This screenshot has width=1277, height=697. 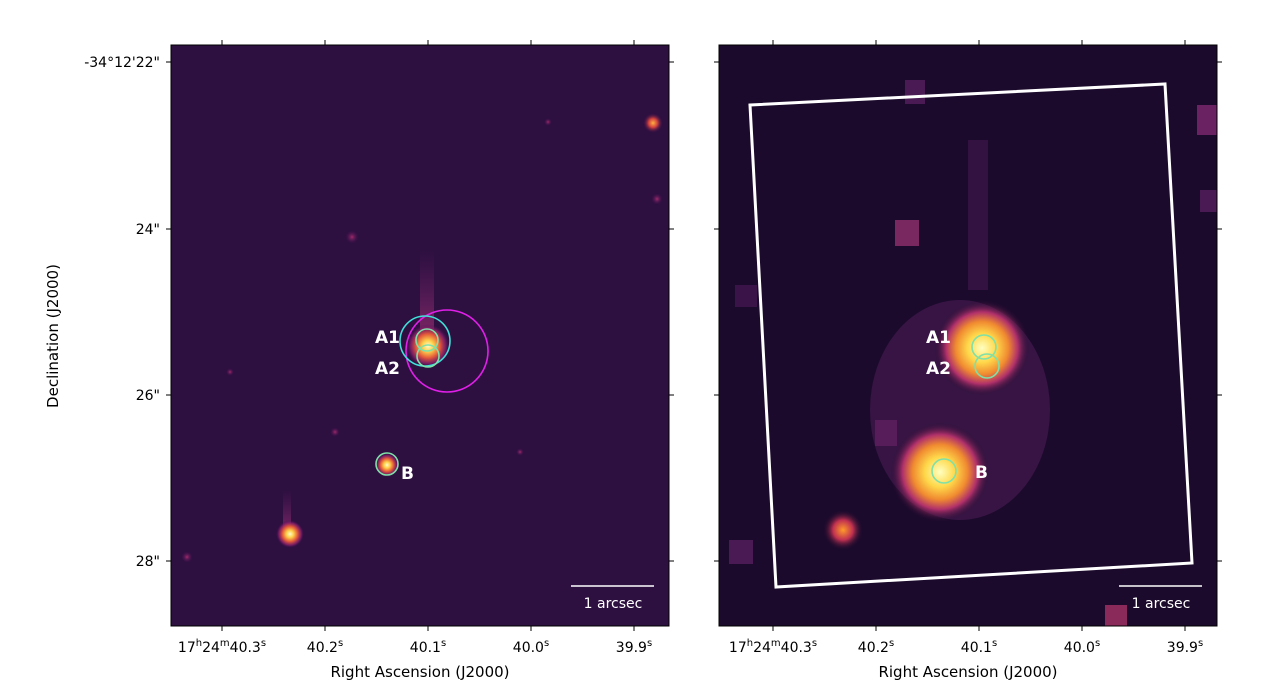 What do you see at coordinates (419, 672) in the screenshot?
I see `x-axis-label-left: Right Ascension (J2000)` at bounding box center [419, 672].